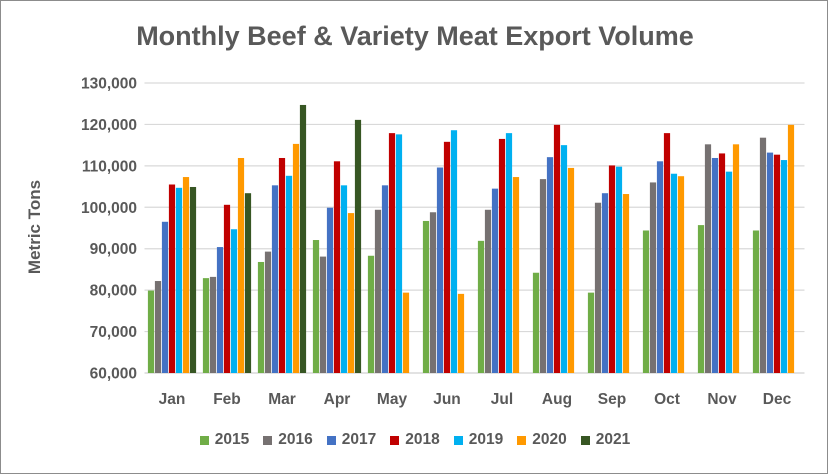 The height and width of the screenshot is (475, 828). I want to click on bar-2019-jan, so click(179, 280).